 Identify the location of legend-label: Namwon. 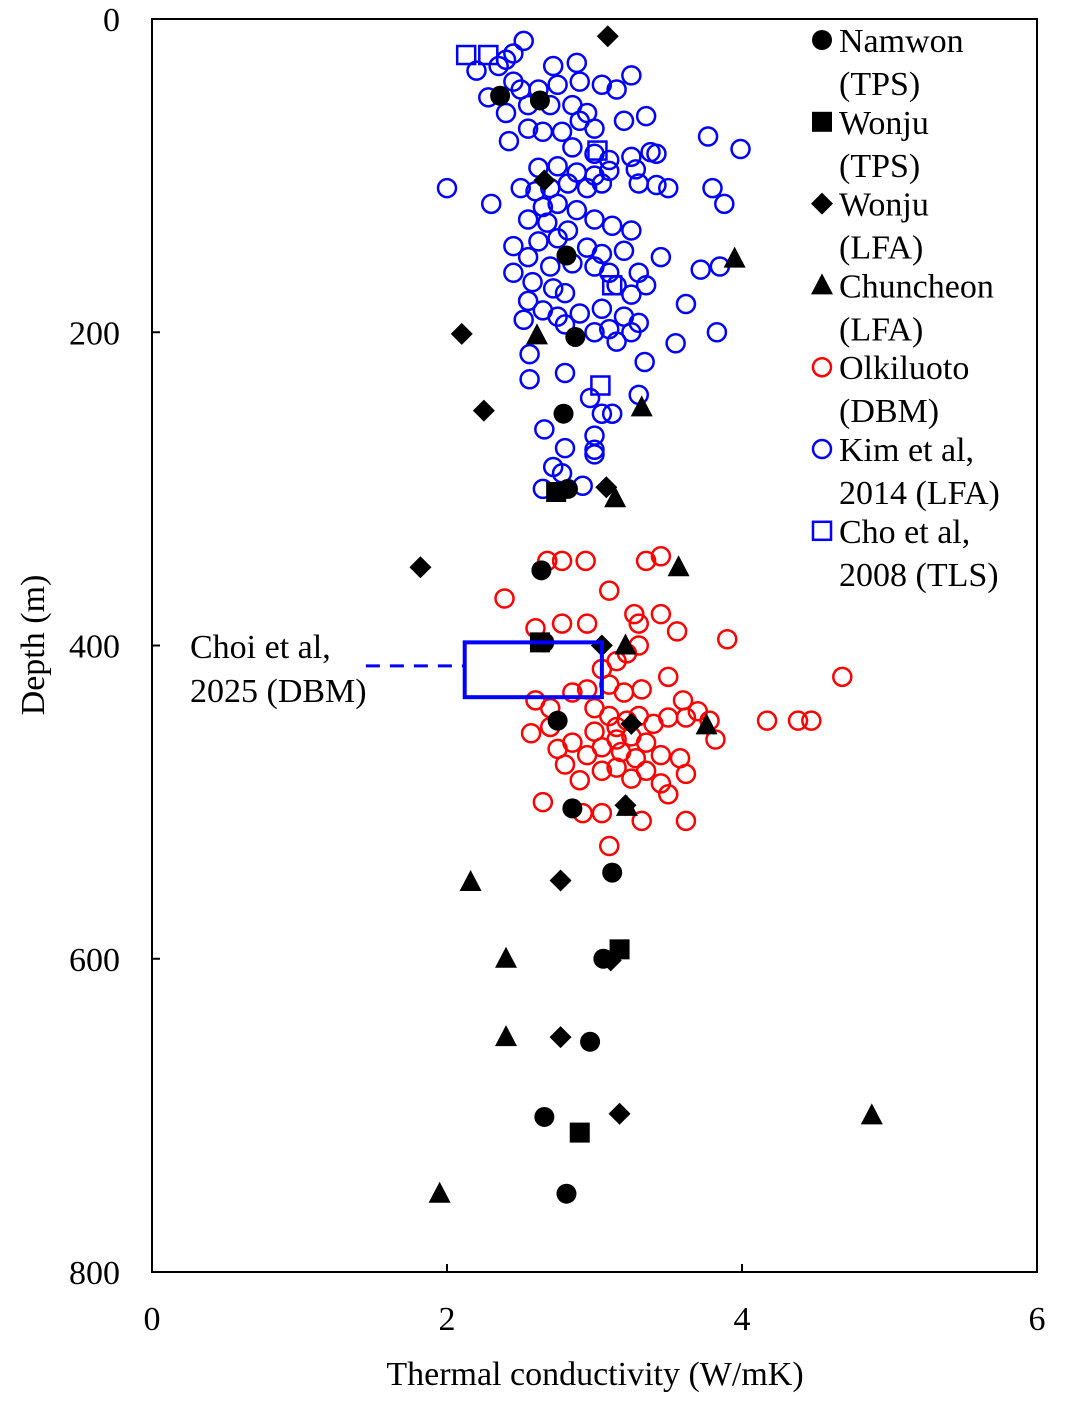
(901, 41).